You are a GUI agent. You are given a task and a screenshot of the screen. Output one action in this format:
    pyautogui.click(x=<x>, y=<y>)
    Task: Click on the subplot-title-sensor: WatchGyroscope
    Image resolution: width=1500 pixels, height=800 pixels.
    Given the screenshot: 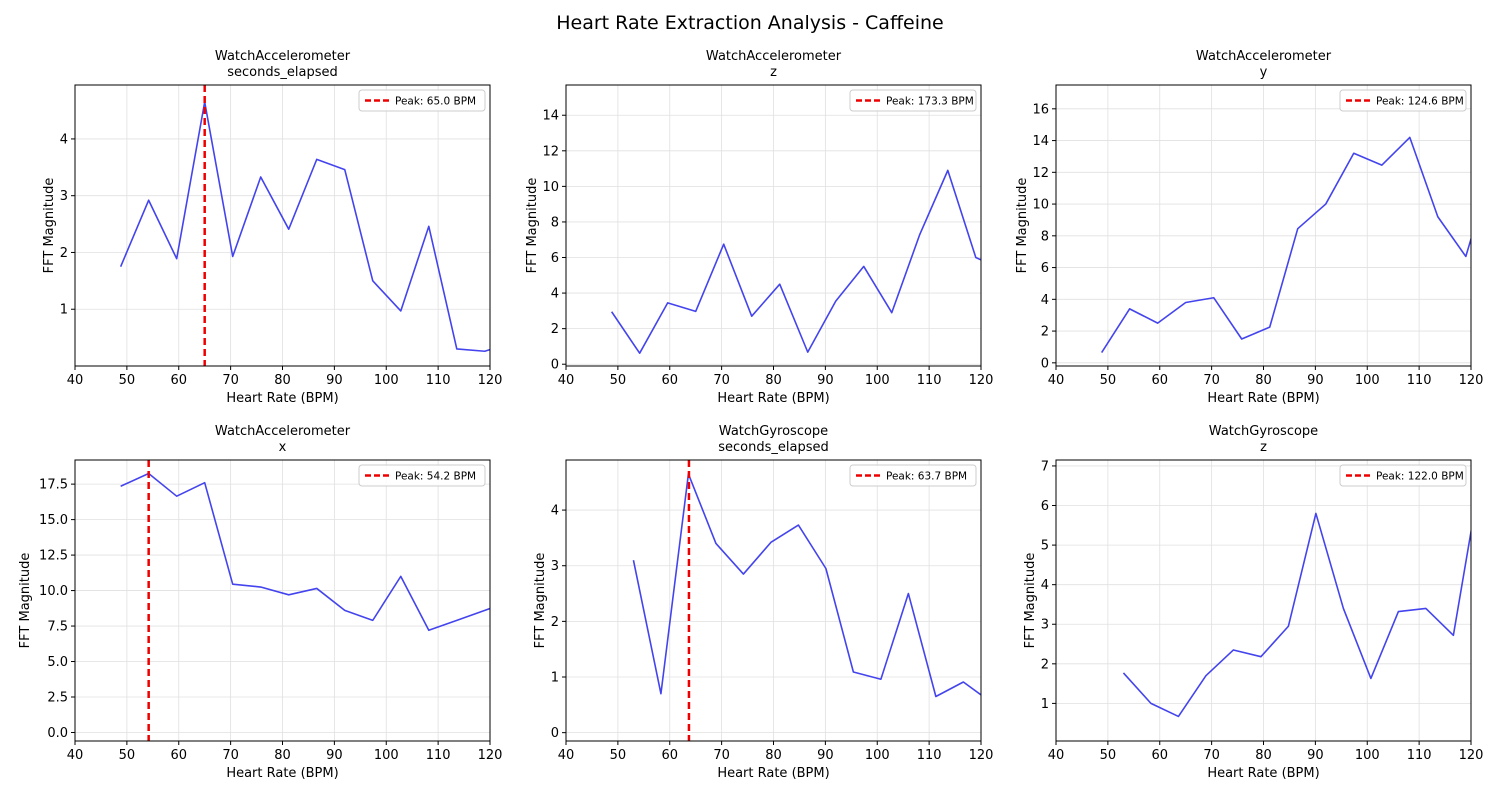 What is the action you would take?
    pyautogui.click(x=773, y=431)
    